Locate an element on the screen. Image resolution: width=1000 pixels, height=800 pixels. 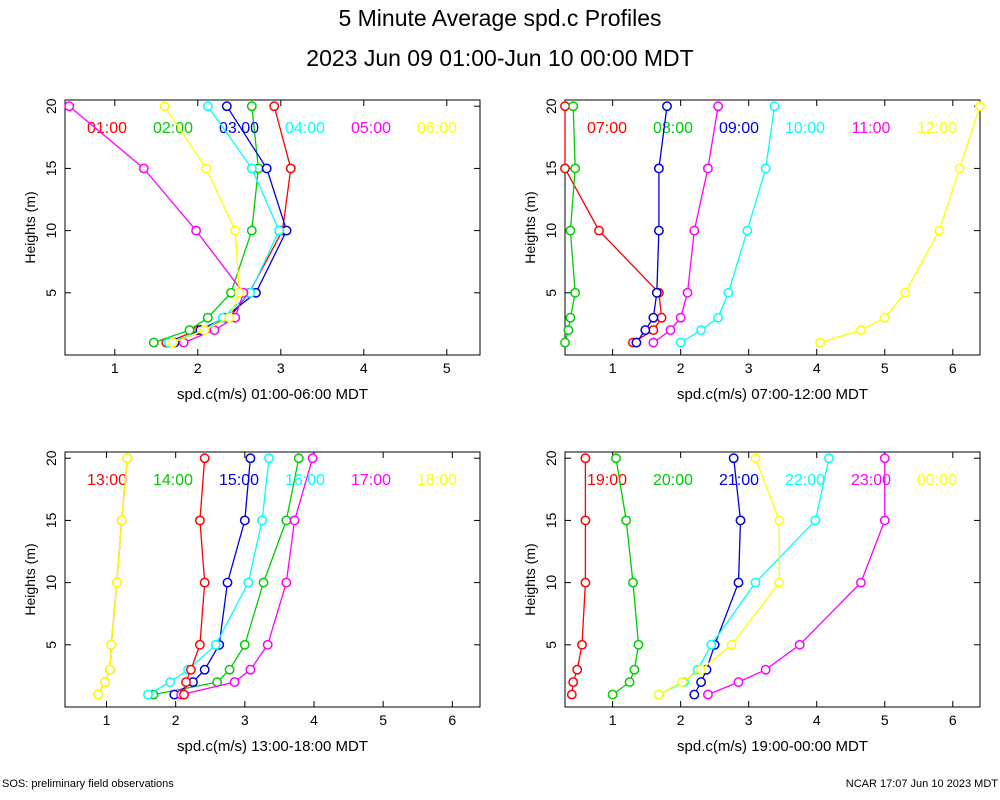
legend-entry: 04:00 is located at coordinates (305, 128).